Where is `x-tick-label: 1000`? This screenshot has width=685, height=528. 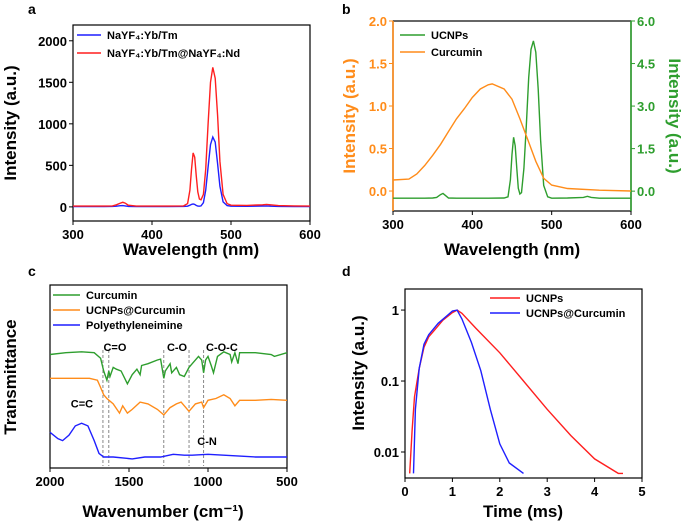
x-tick-label: 1000 is located at coordinates (208, 481).